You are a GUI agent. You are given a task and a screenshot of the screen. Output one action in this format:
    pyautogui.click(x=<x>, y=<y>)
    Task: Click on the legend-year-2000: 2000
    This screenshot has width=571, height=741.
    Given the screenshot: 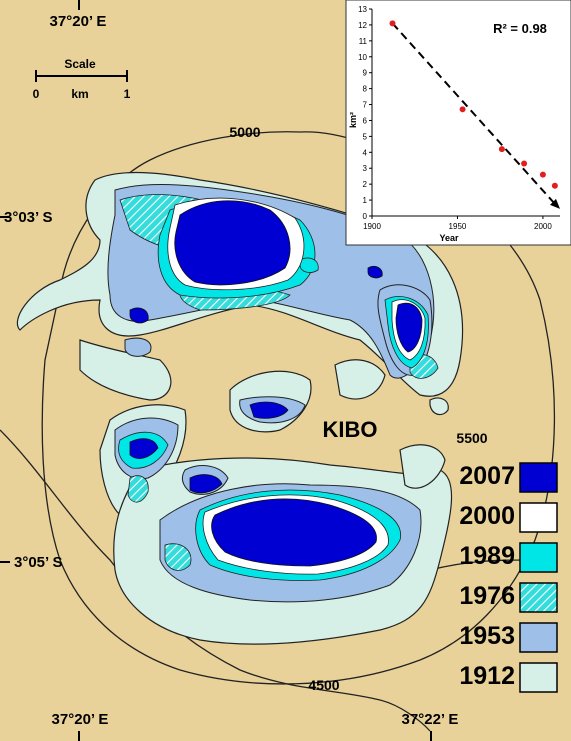 What is the action you would take?
    pyautogui.click(x=487, y=516)
    